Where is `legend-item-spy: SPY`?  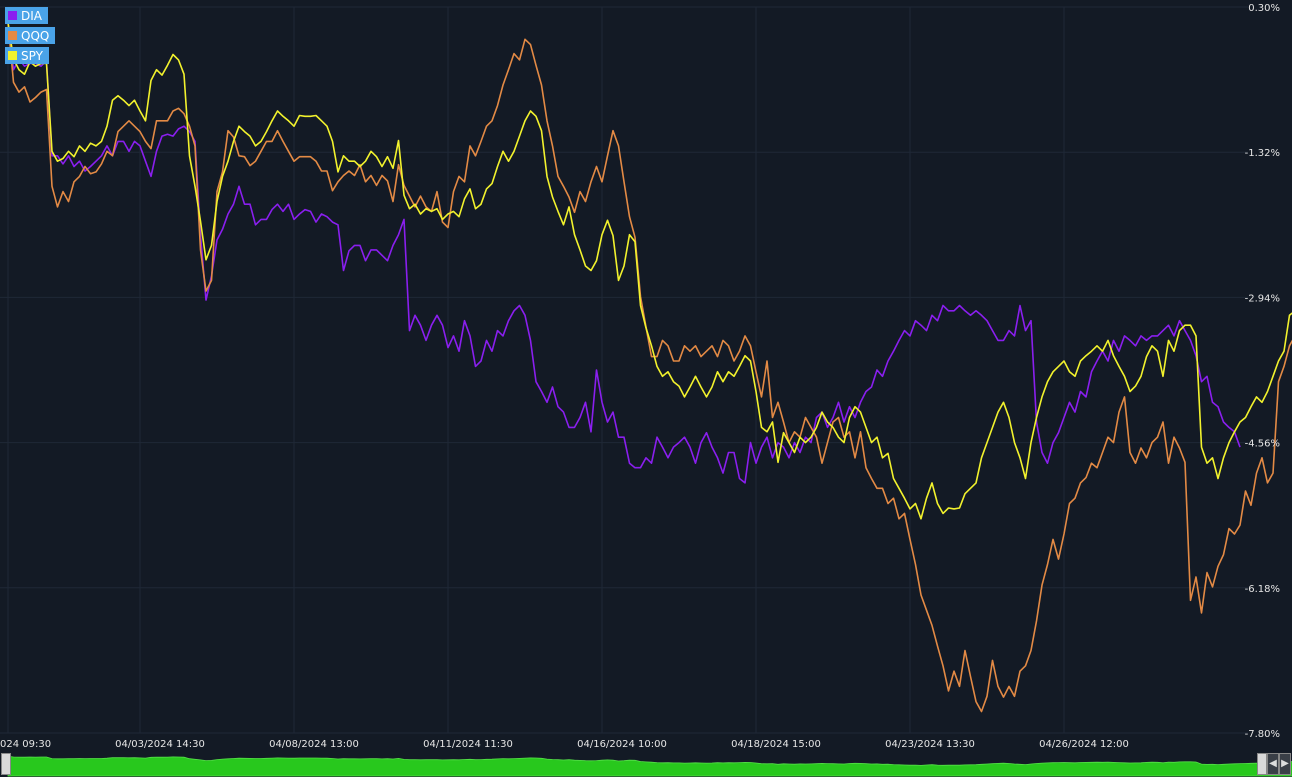 legend-item-spy: SPY is located at coordinates (27, 55).